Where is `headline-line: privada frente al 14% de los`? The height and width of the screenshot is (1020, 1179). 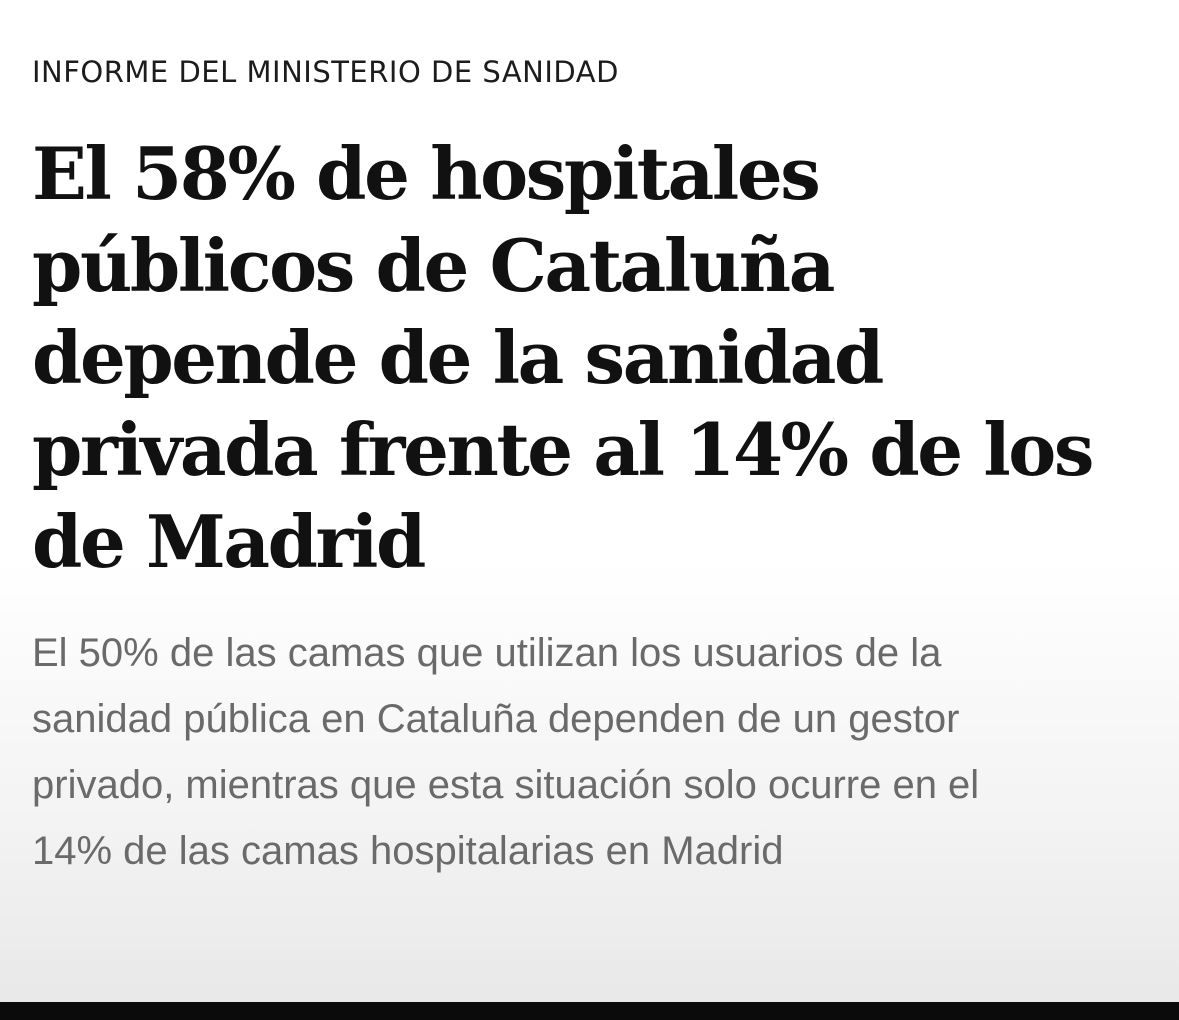 headline-line: privada frente al 14% de los is located at coordinates (563, 449).